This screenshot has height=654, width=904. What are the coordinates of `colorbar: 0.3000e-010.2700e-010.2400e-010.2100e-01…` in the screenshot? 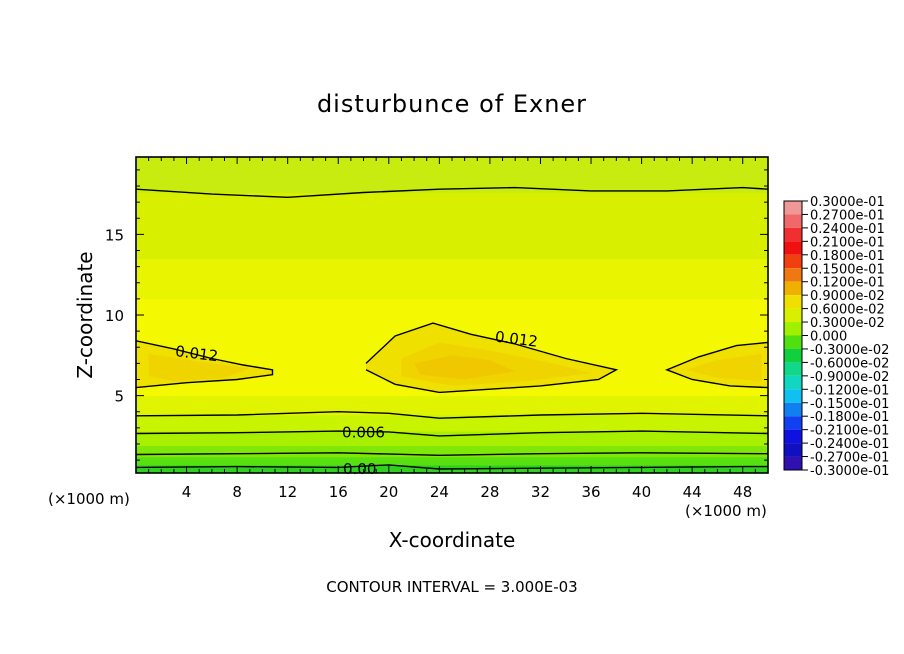 It's located at (836, 337).